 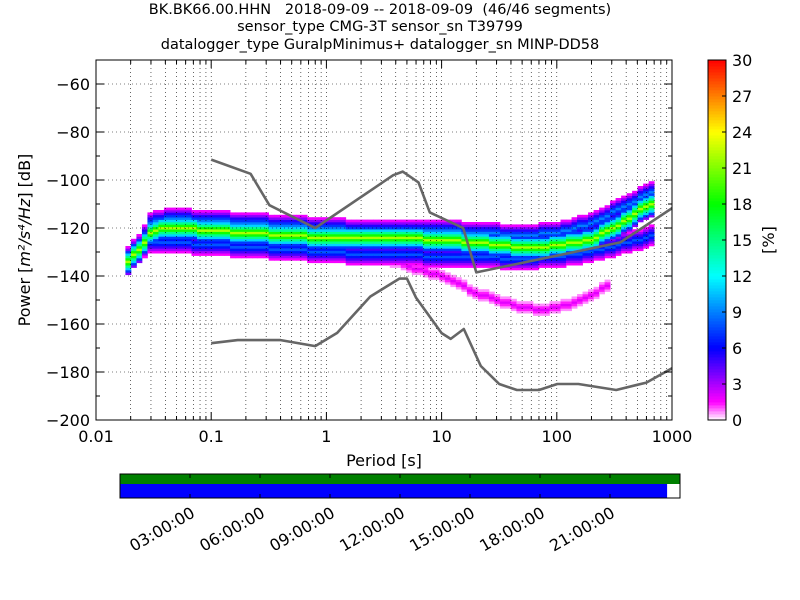 I want to click on x-tick-label: 0.1, so click(x=210, y=436).